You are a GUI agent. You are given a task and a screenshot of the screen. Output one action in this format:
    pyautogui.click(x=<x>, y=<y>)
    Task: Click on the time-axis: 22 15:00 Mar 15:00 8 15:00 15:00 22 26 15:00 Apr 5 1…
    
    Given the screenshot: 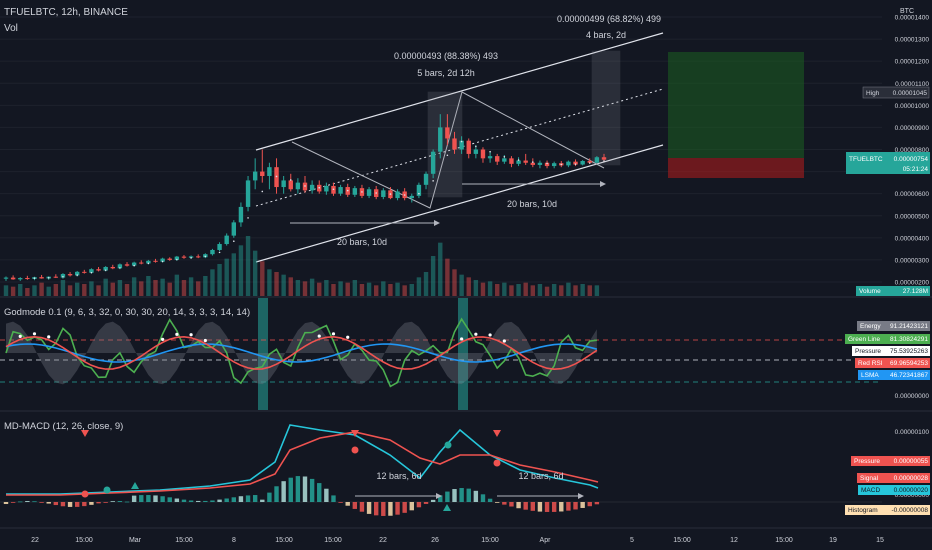 What is the action you would take?
    pyautogui.click(x=457, y=540)
    